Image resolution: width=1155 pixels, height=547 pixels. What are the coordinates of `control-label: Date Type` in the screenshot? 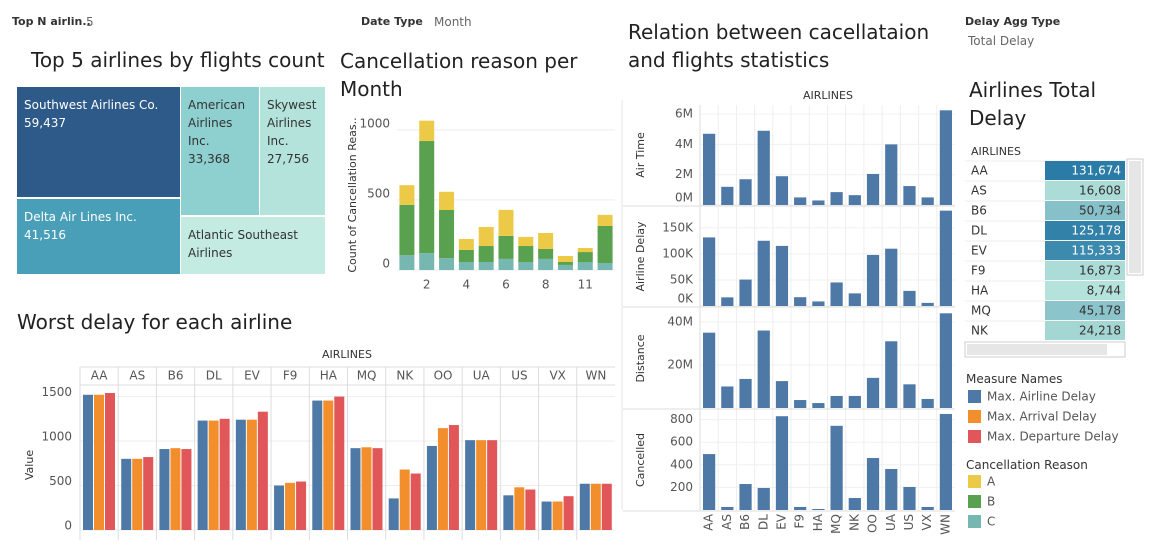 It's located at (392, 21).